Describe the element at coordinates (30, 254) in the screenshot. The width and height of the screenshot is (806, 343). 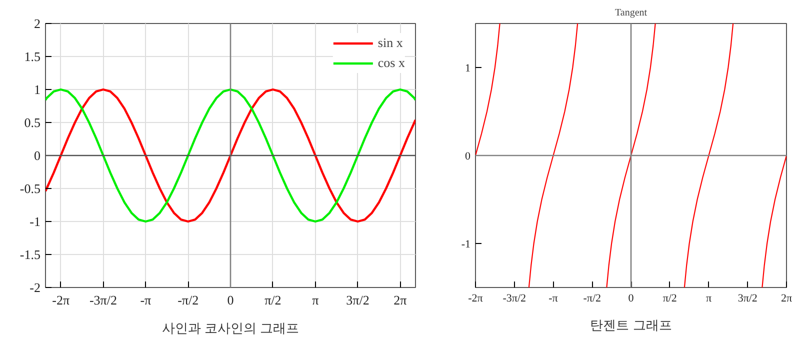
I see `y-tick-label: -1.5` at that location.